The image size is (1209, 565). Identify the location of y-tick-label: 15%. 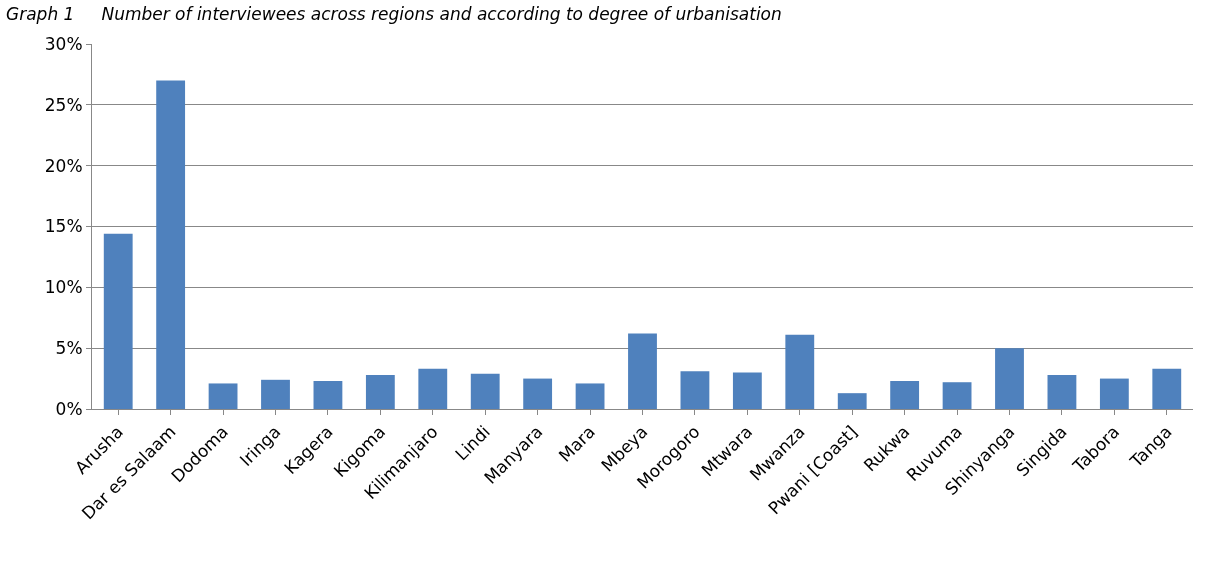
(63, 226).